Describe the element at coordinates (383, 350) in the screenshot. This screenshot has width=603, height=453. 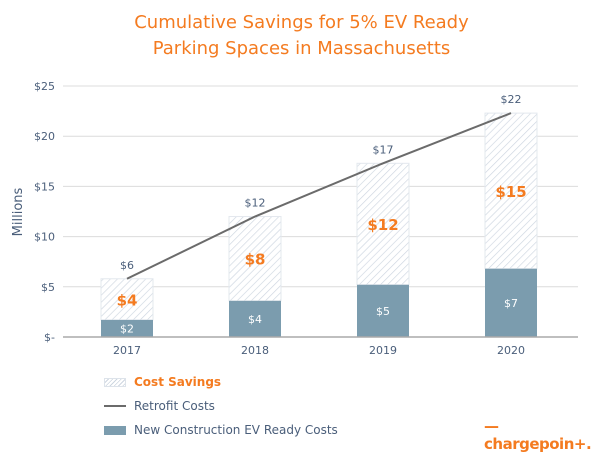
I see `x-tick-label: 2019` at that location.